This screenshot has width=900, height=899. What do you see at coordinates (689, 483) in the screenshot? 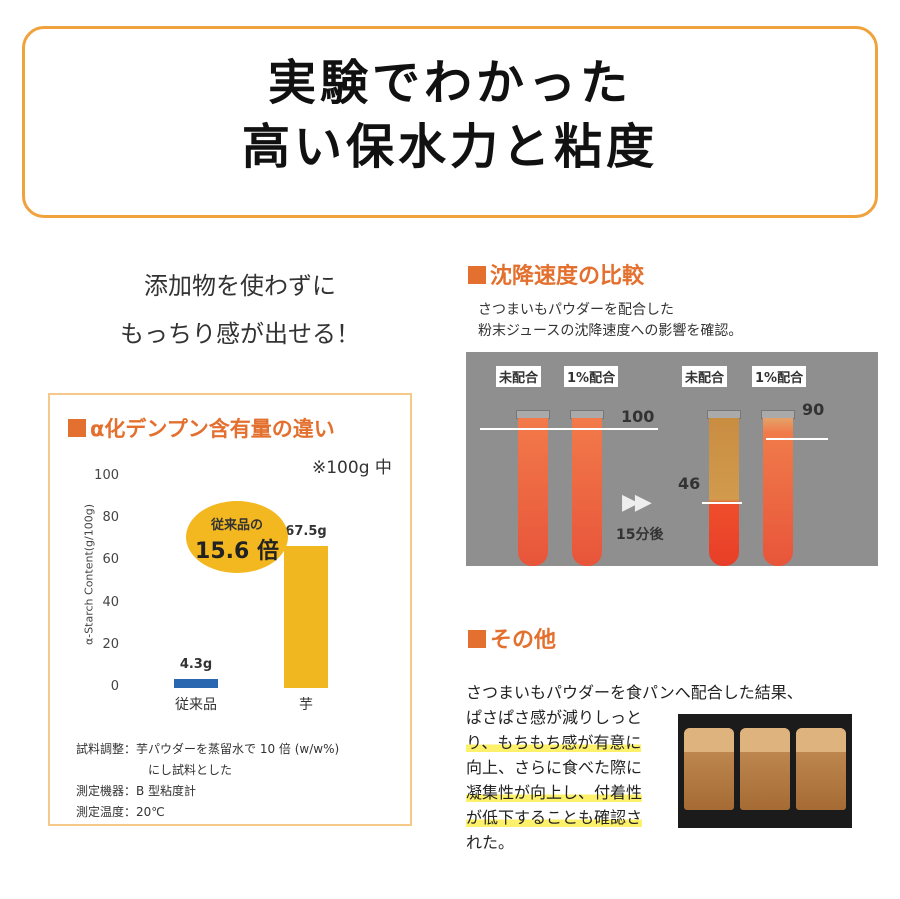
I see `reading-46: 46` at bounding box center [689, 483].